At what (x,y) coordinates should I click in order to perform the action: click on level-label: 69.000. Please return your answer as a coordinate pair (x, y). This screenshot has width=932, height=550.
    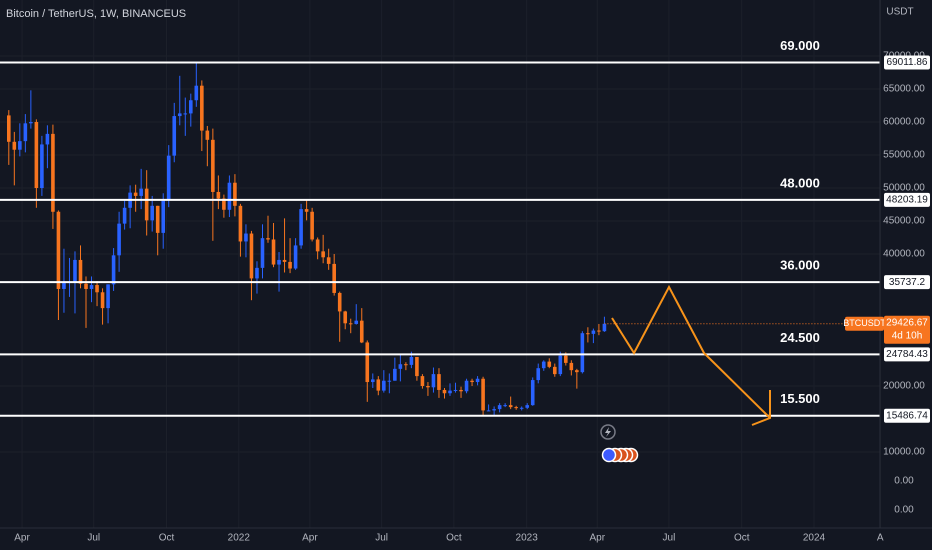
    Looking at the image, I should click on (800, 45).